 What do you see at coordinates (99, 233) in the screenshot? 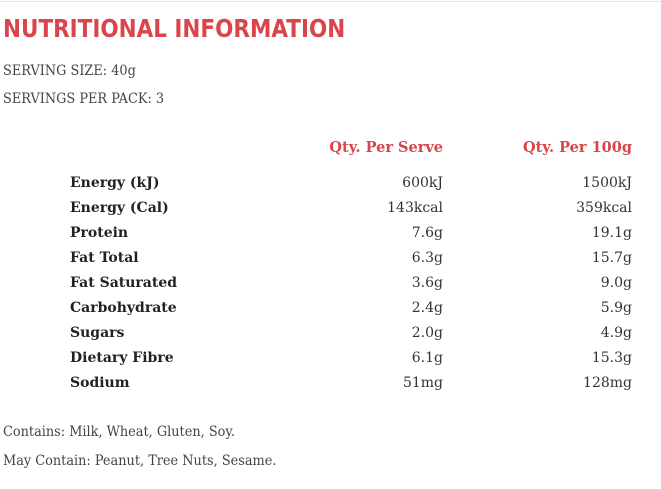
I see `nutrient-label: Protein` at bounding box center [99, 233].